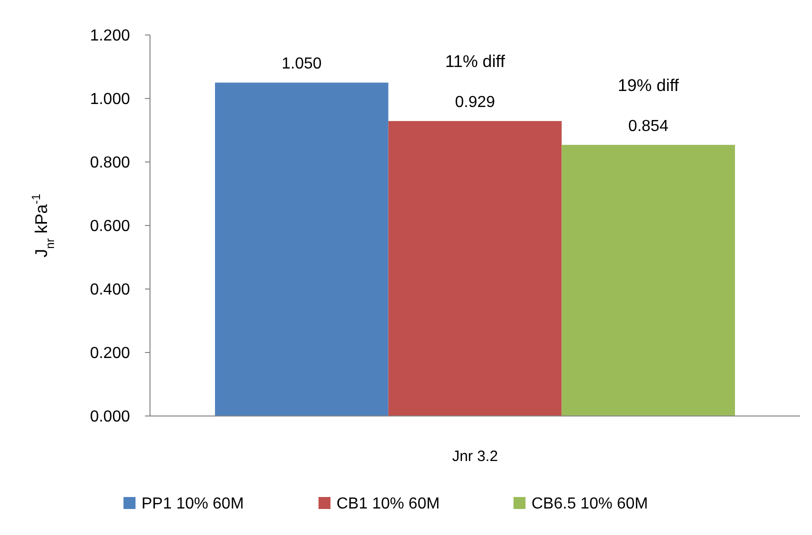 The width and height of the screenshot is (812, 535). Describe the element at coordinates (110, 163) in the screenshot. I see `y-tick-label: 0.800` at that location.